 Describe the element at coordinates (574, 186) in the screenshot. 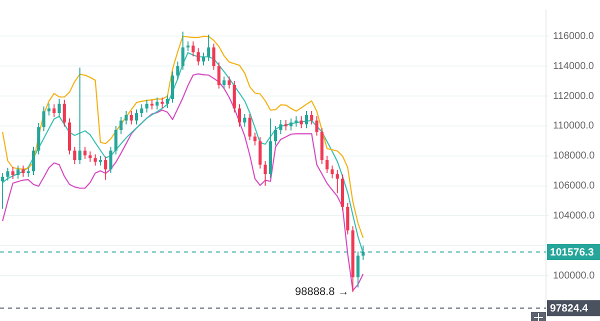

I see `y-tick-label: 106000.0` at that location.